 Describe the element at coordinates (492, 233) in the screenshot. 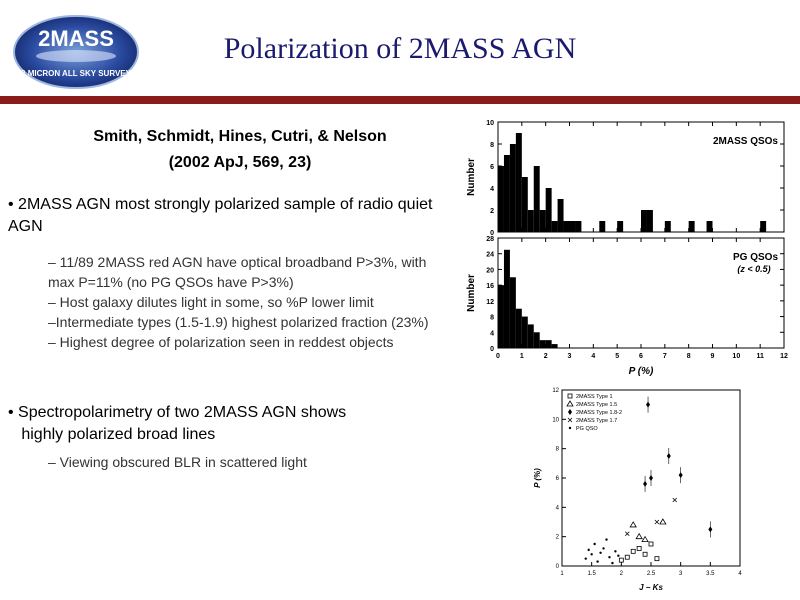

I see `y-tick-label: 0` at that location.